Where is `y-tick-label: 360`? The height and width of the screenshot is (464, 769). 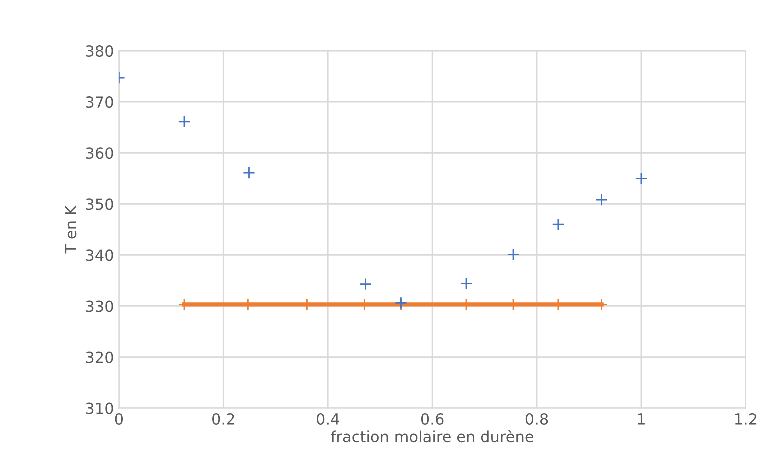
y-tick-label: 360 is located at coordinates (100, 154).